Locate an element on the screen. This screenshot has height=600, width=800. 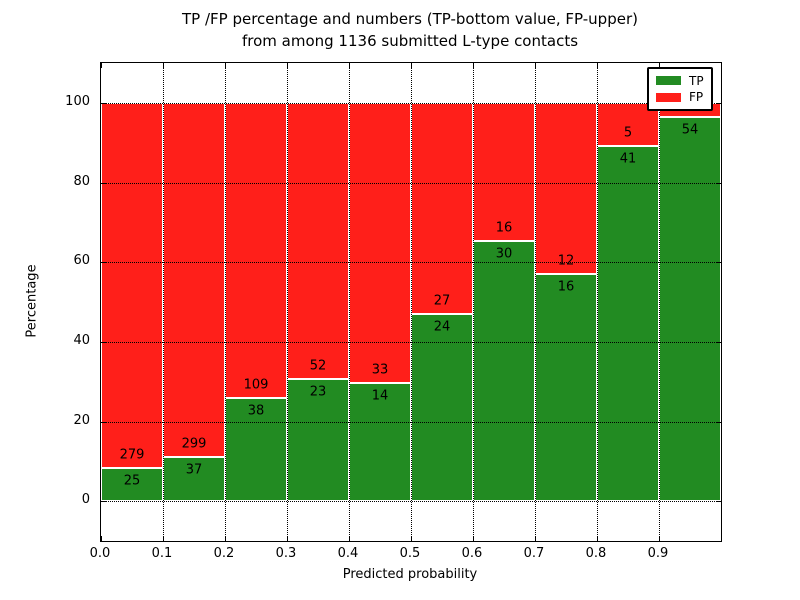
y-tick-label: 100 is located at coordinates (77, 101).